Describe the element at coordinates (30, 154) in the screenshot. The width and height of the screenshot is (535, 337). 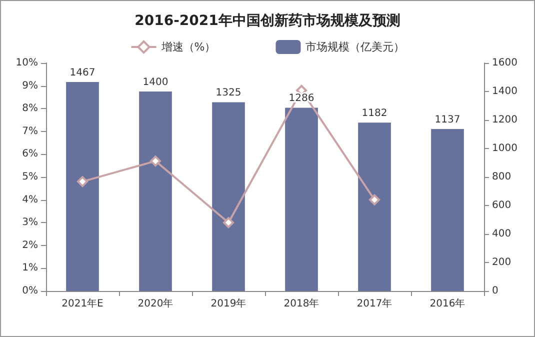
I see `y-tick-label: 6%` at that location.